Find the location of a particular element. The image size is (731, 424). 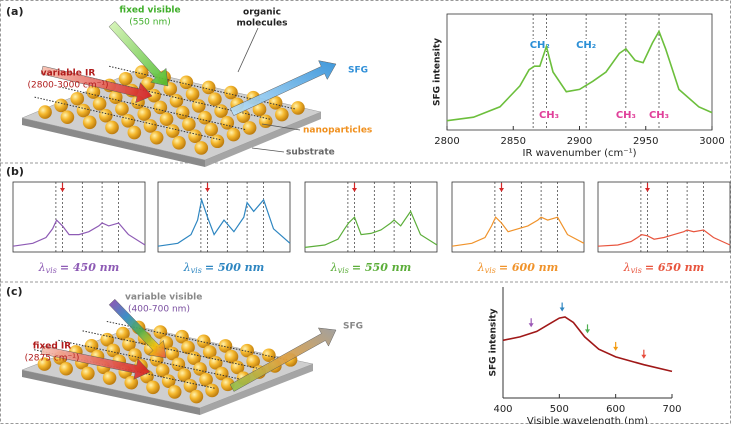

label: (2875 cm⁻¹) is located at coordinates (52, 359).